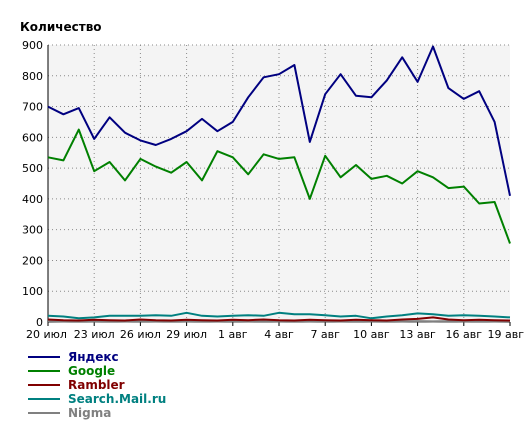 This screenshot has width=531, height=424. I want to click on y-tick-label: 800, so click(32, 76).